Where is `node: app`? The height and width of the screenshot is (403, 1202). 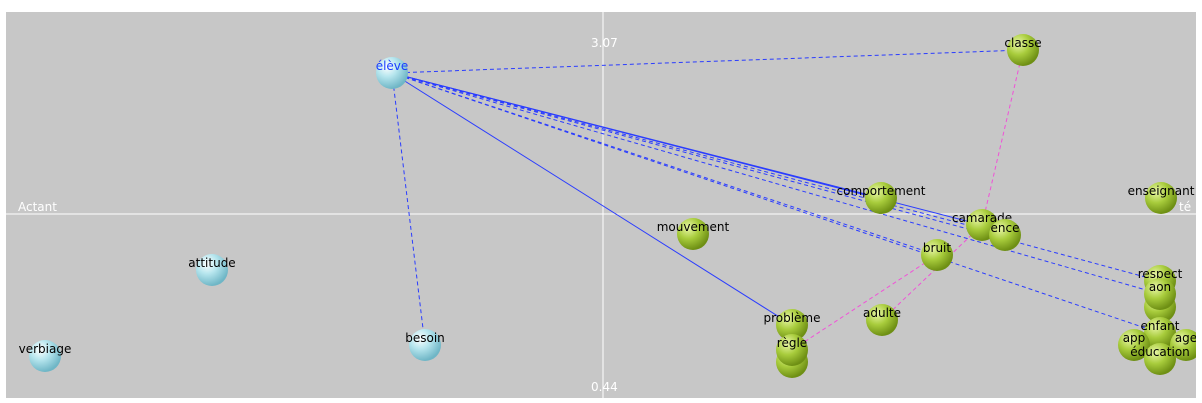 node: app is located at coordinates (1134, 345).